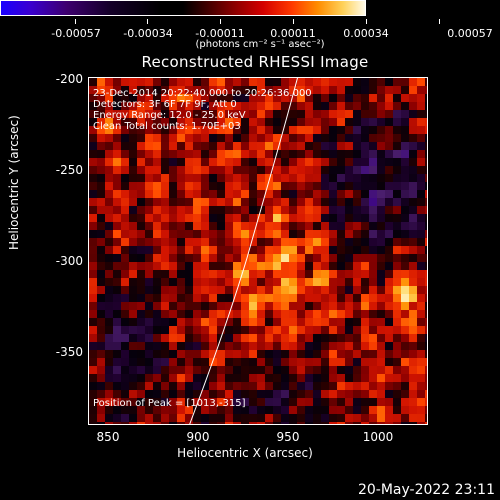 Image resolution: width=500 pixels, height=500 pixels. What do you see at coordinates (288, 437) in the screenshot?
I see `x-tick-label: 950` at bounding box center [288, 437].